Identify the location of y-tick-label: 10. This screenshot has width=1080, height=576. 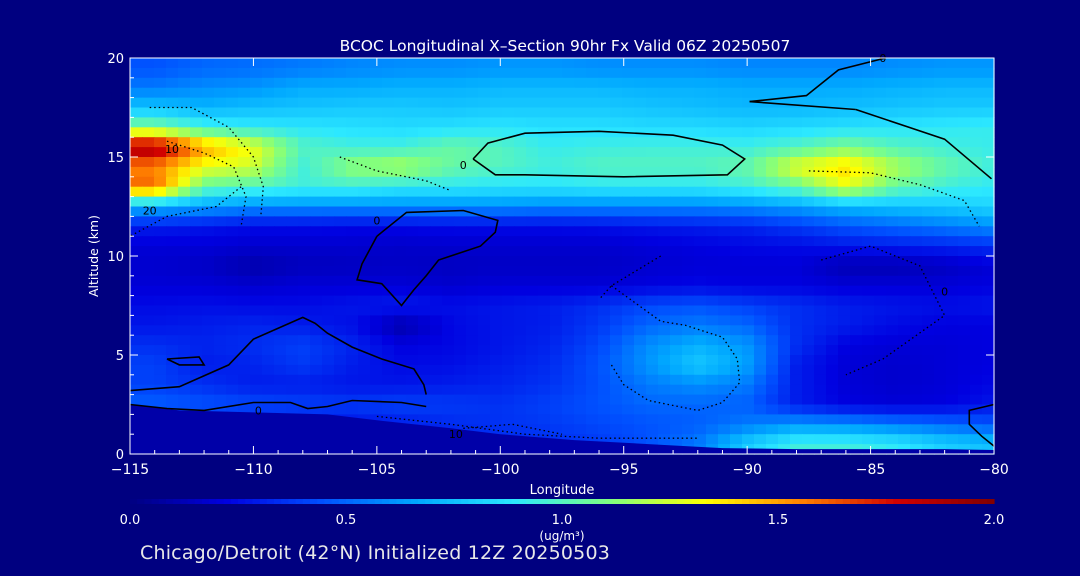
(115, 257).